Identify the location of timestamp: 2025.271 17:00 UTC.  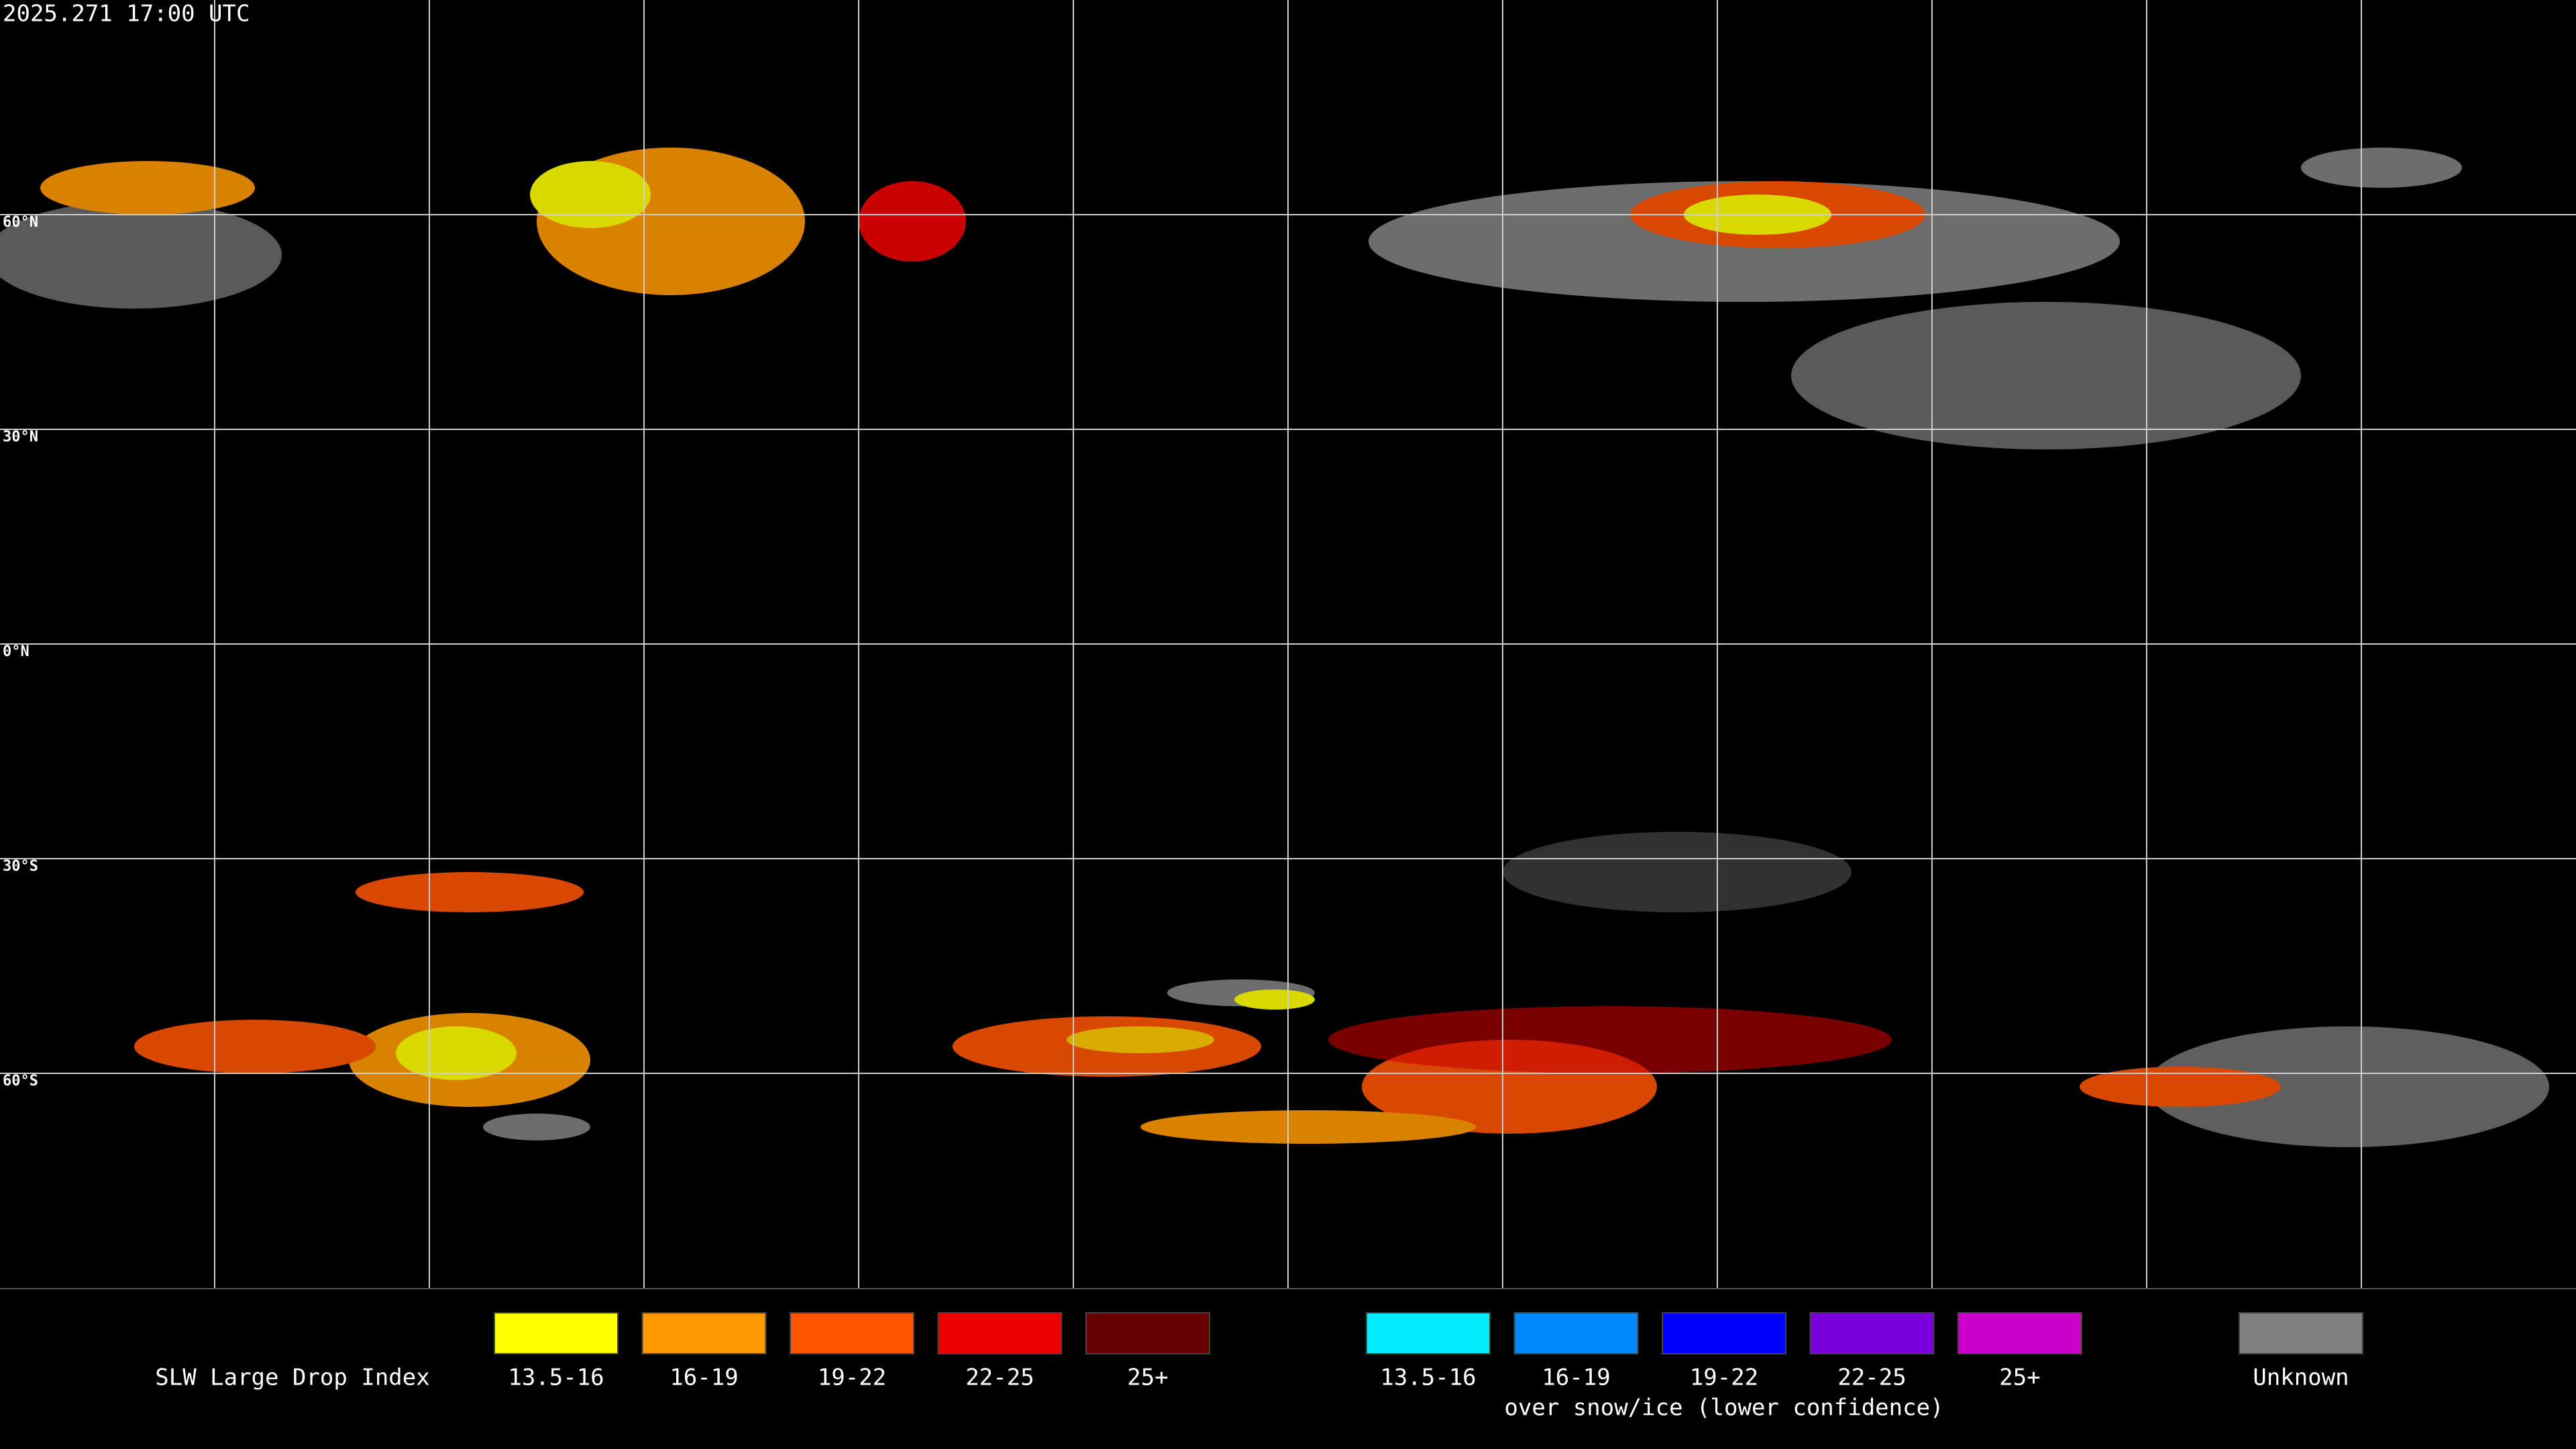
(126, 14).